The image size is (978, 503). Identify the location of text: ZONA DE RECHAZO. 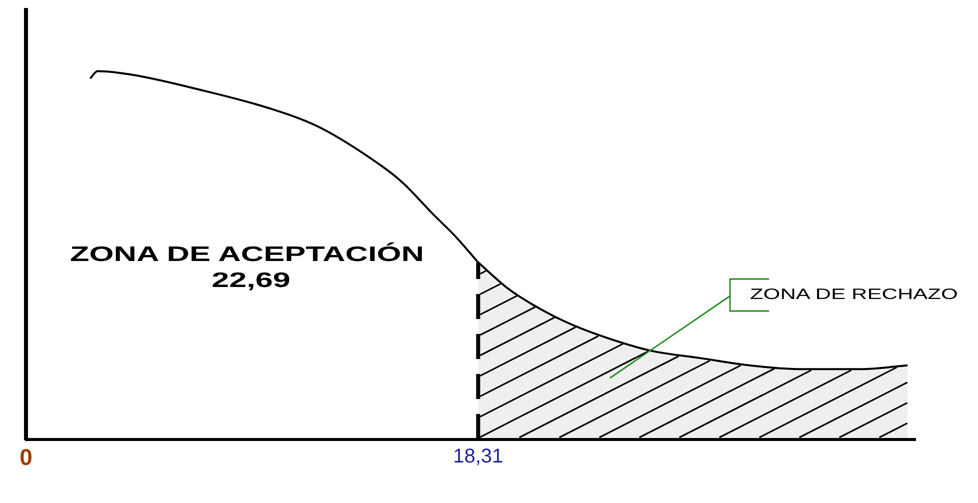
(854, 294).